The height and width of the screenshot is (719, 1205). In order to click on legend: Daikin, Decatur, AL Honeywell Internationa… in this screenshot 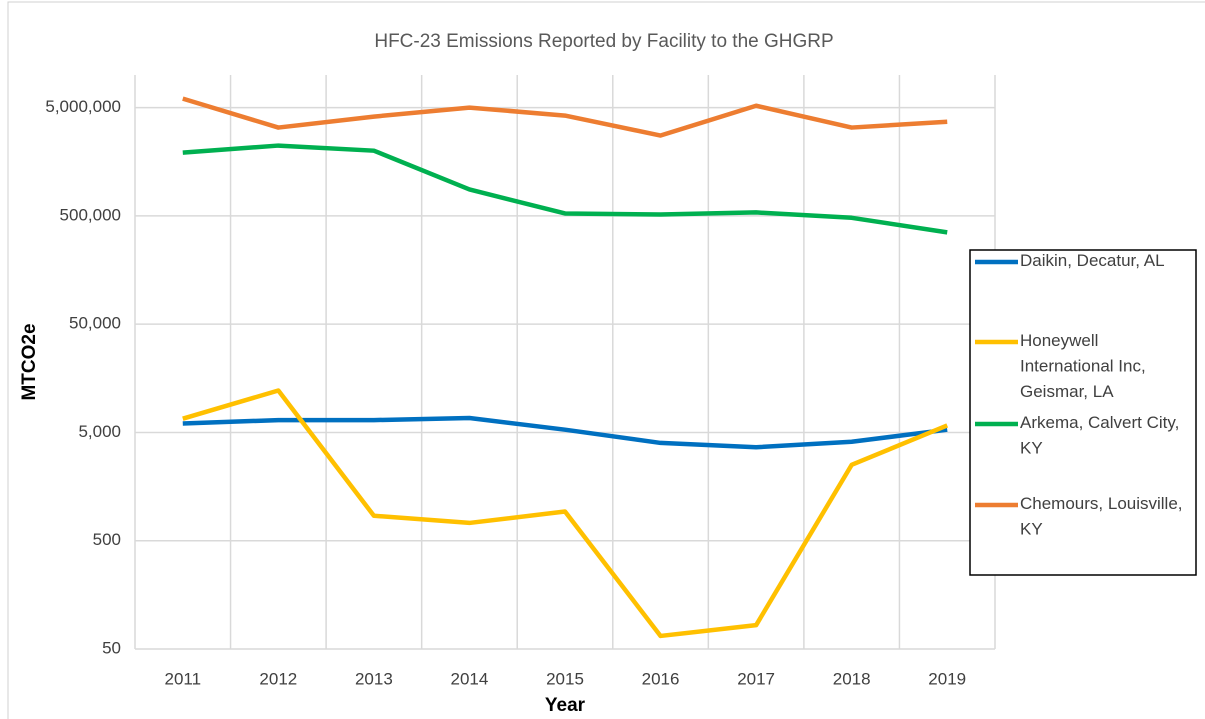, I will do `click(1083, 412)`.